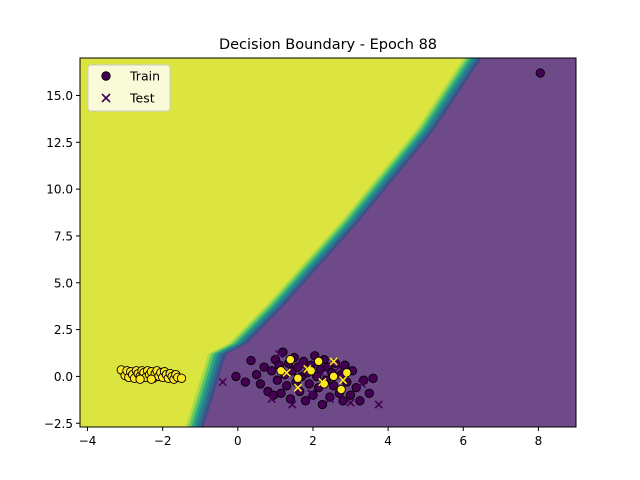 The image size is (640, 480). Describe the element at coordinates (59, 143) in the screenshot. I see `y-tick-label: 12.5` at that location.